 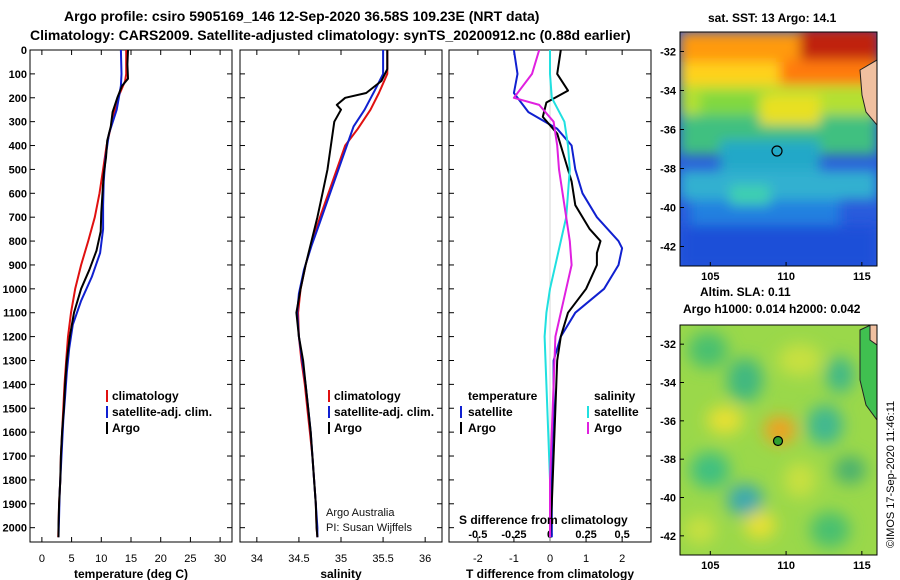 What do you see at coordinates (18, 242) in the screenshot?
I see `y-tick-label: 800` at bounding box center [18, 242].